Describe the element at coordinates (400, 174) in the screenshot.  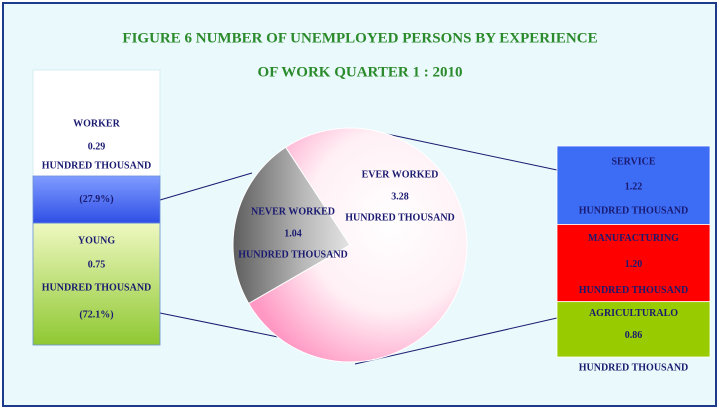
I see `slice-label: EVER WORKED` at that location.